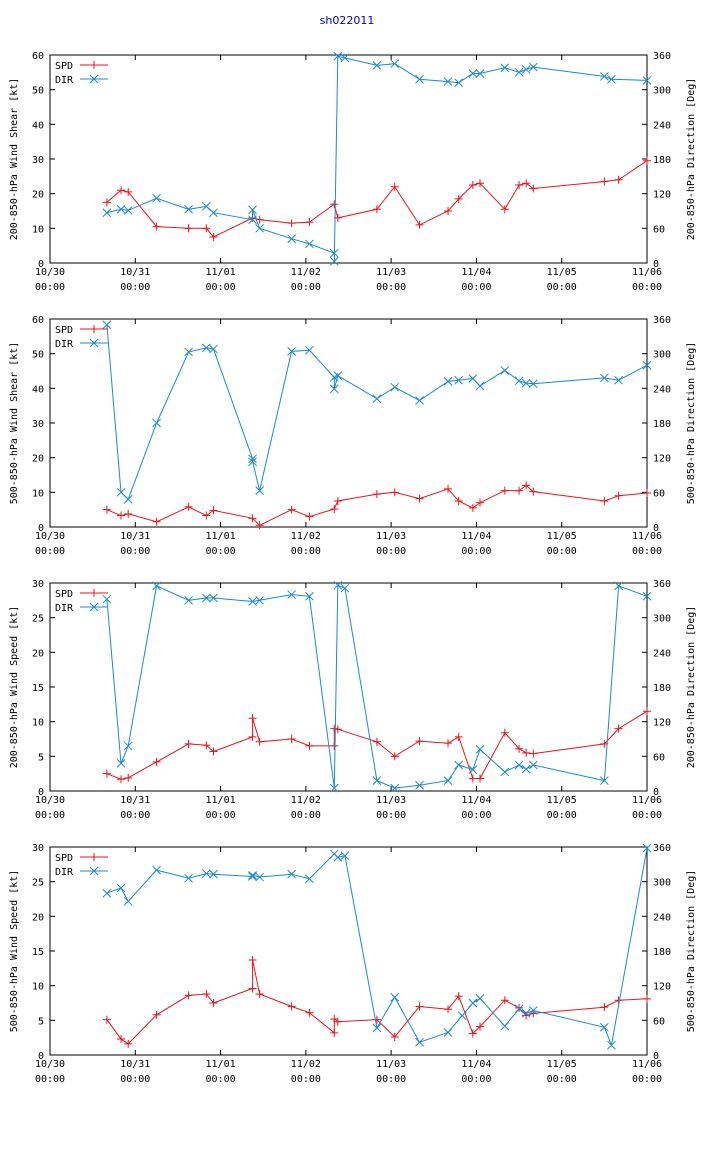 This screenshot has height=1156, width=704. What do you see at coordinates (347, 20) in the screenshot?
I see `figure-title: sh022011` at bounding box center [347, 20].